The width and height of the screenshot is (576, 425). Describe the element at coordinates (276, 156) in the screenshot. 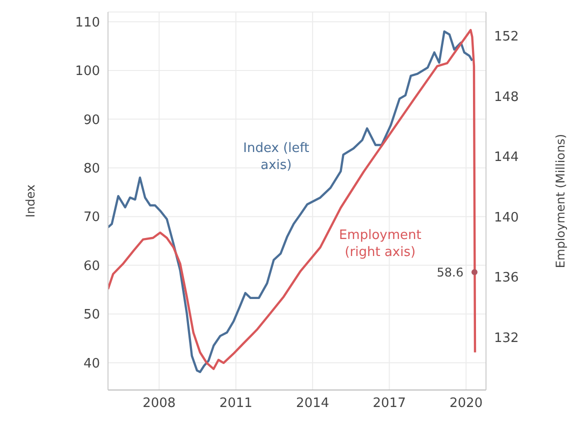

I see `series-label: Index (left axis)` at that location.